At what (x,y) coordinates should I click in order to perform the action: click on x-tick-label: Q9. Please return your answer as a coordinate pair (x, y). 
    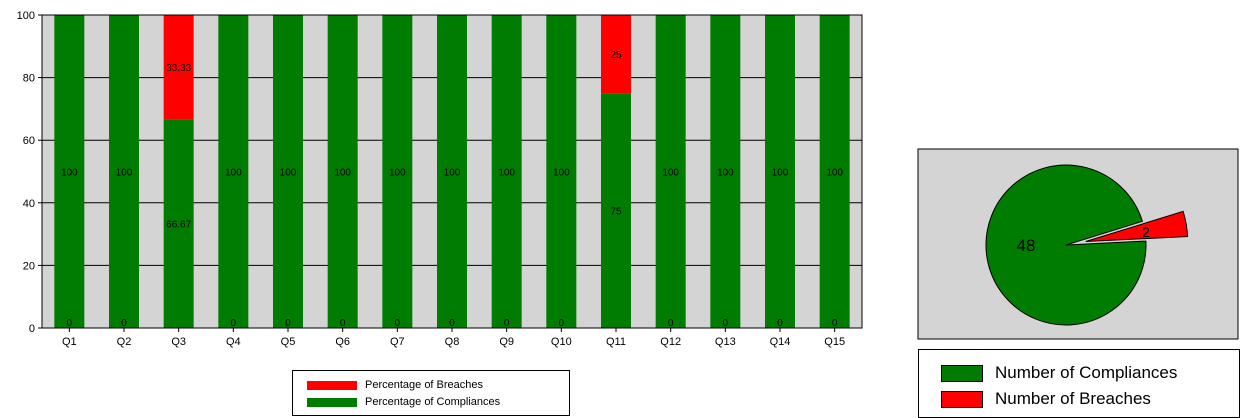
    Looking at the image, I should click on (506, 342).